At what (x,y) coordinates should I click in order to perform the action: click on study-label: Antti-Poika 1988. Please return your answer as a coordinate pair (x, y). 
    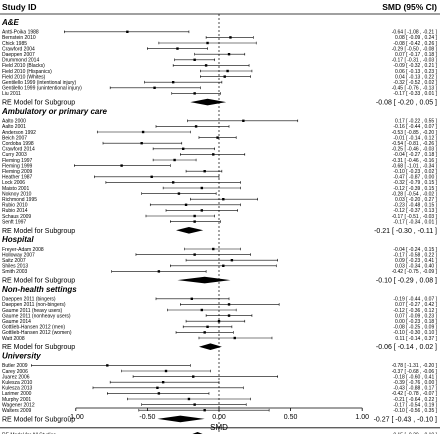
    Looking at the image, I should click on (20, 33).